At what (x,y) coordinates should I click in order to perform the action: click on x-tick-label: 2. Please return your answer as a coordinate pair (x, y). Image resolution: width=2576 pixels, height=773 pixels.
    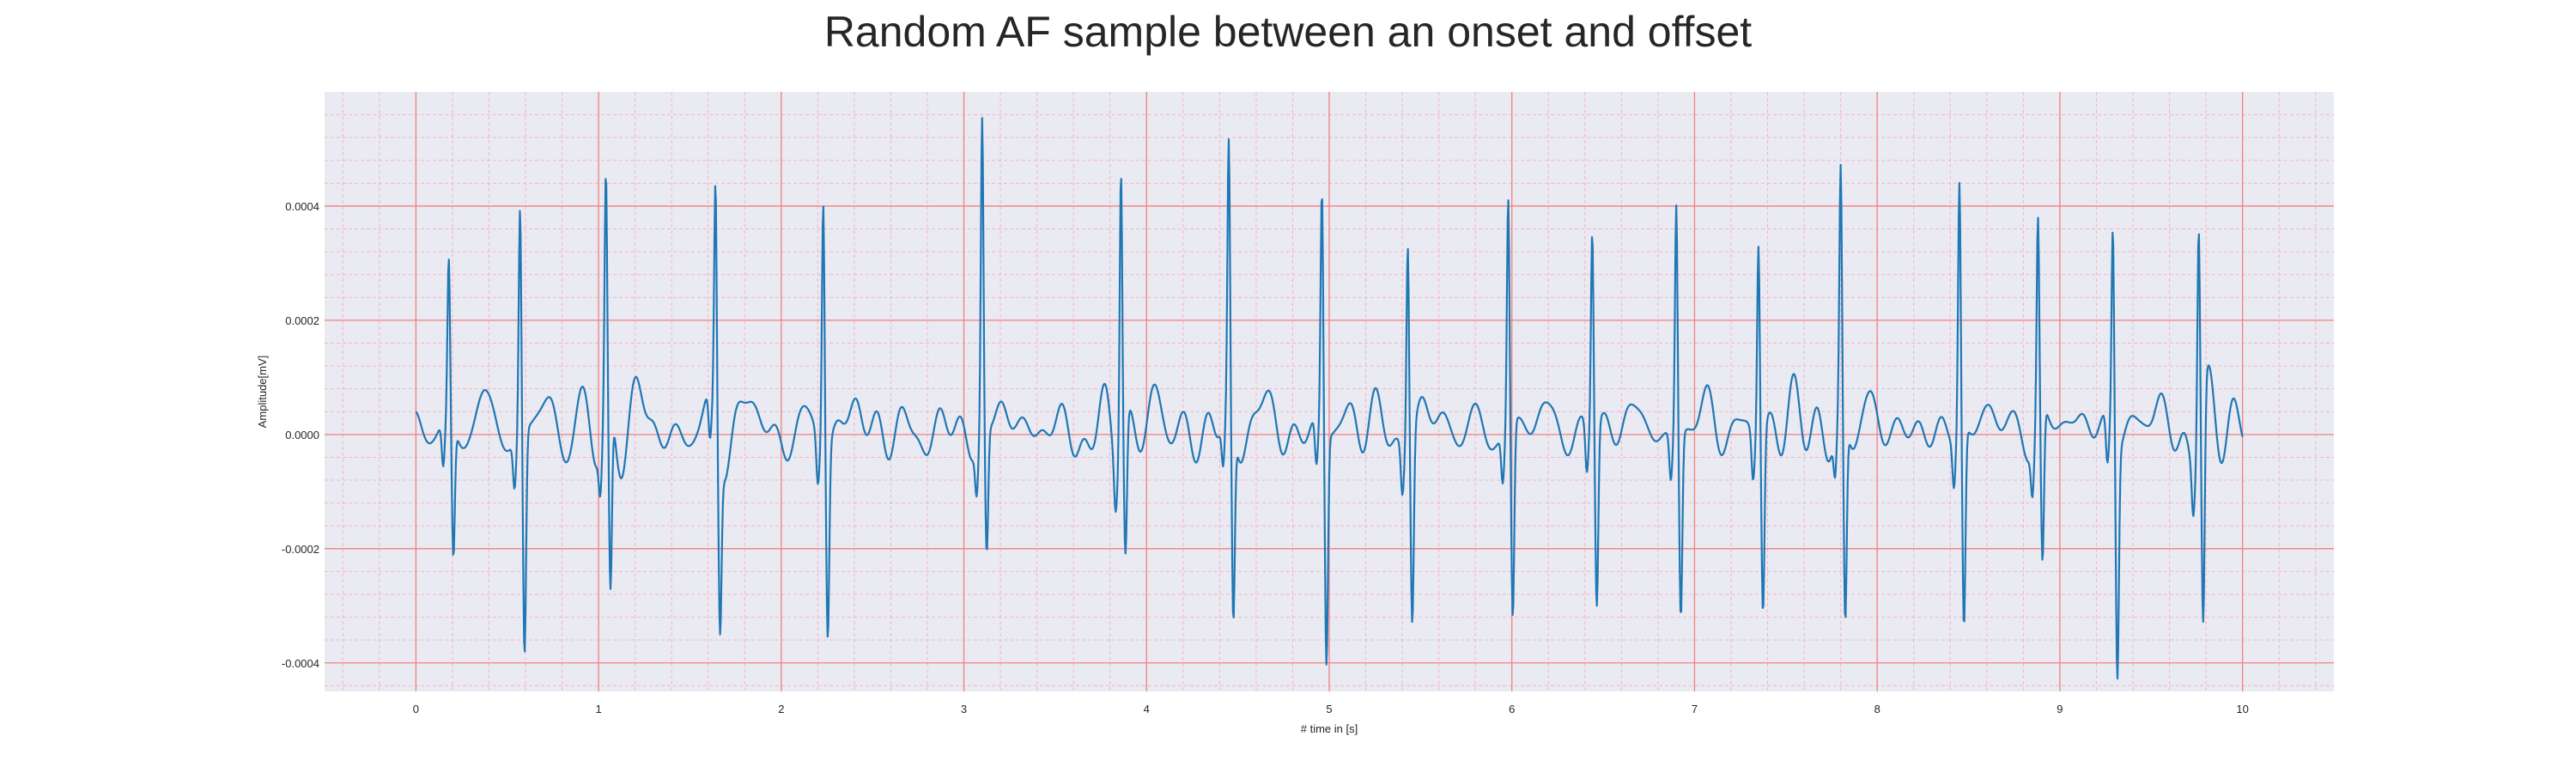
    Looking at the image, I should click on (781, 709).